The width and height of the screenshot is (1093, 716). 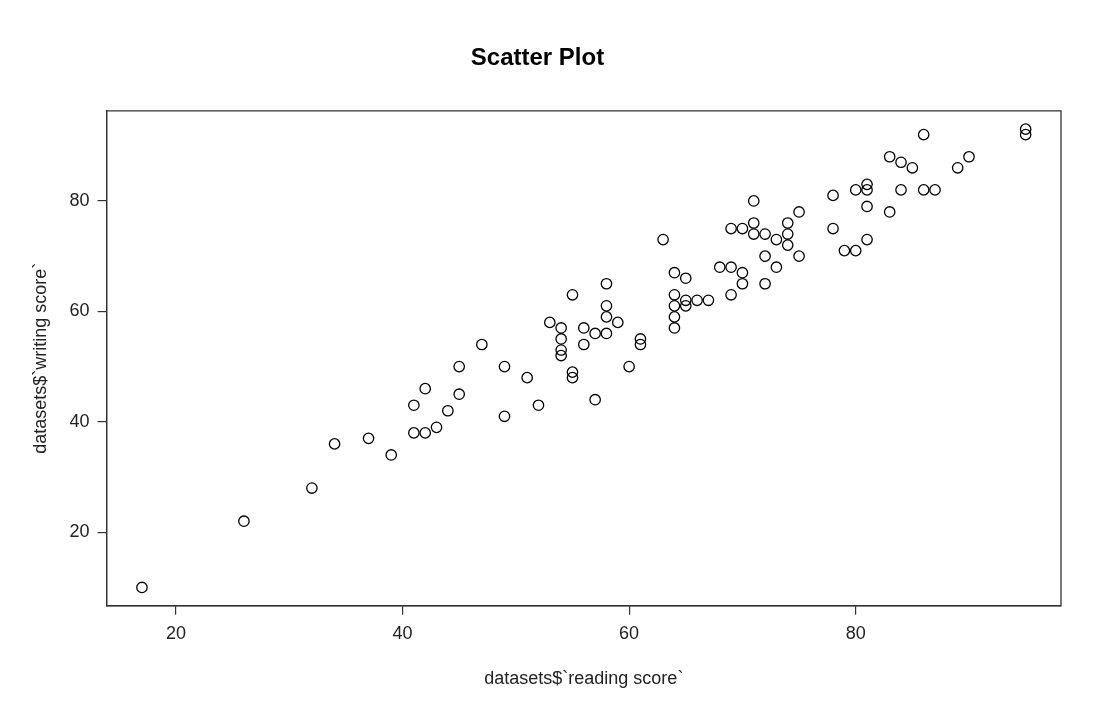 What do you see at coordinates (39, 358) in the screenshot?
I see `y-axis-title: datasets$`writing score`` at bounding box center [39, 358].